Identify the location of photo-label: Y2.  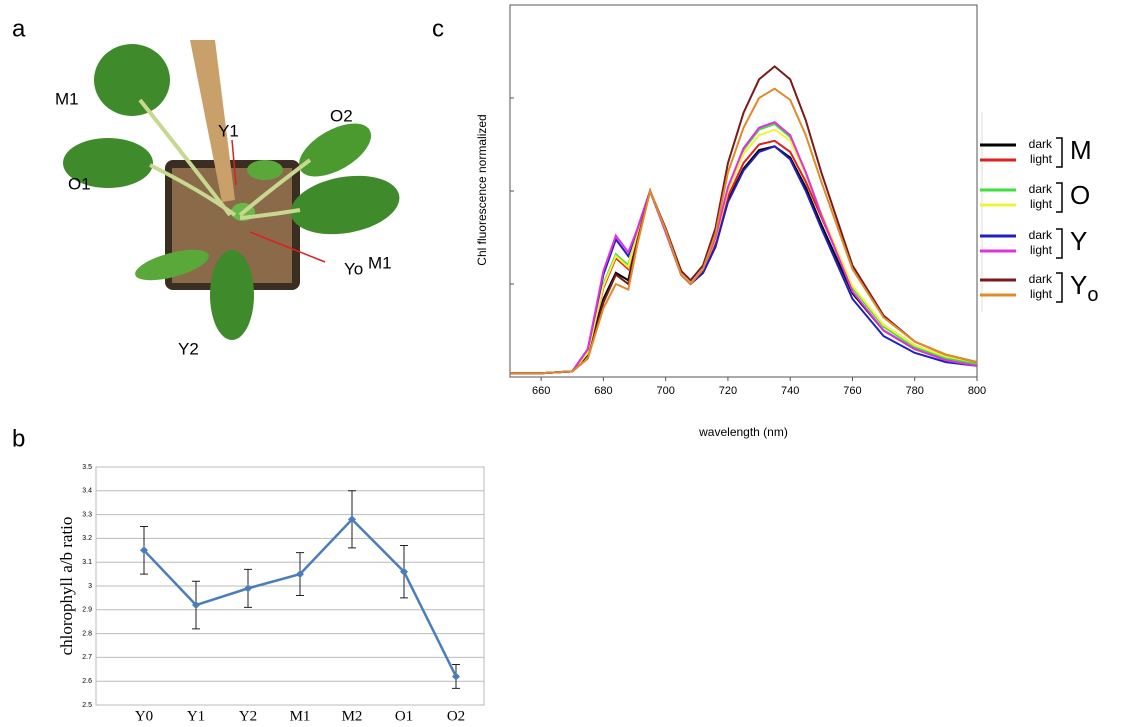
(188, 348).